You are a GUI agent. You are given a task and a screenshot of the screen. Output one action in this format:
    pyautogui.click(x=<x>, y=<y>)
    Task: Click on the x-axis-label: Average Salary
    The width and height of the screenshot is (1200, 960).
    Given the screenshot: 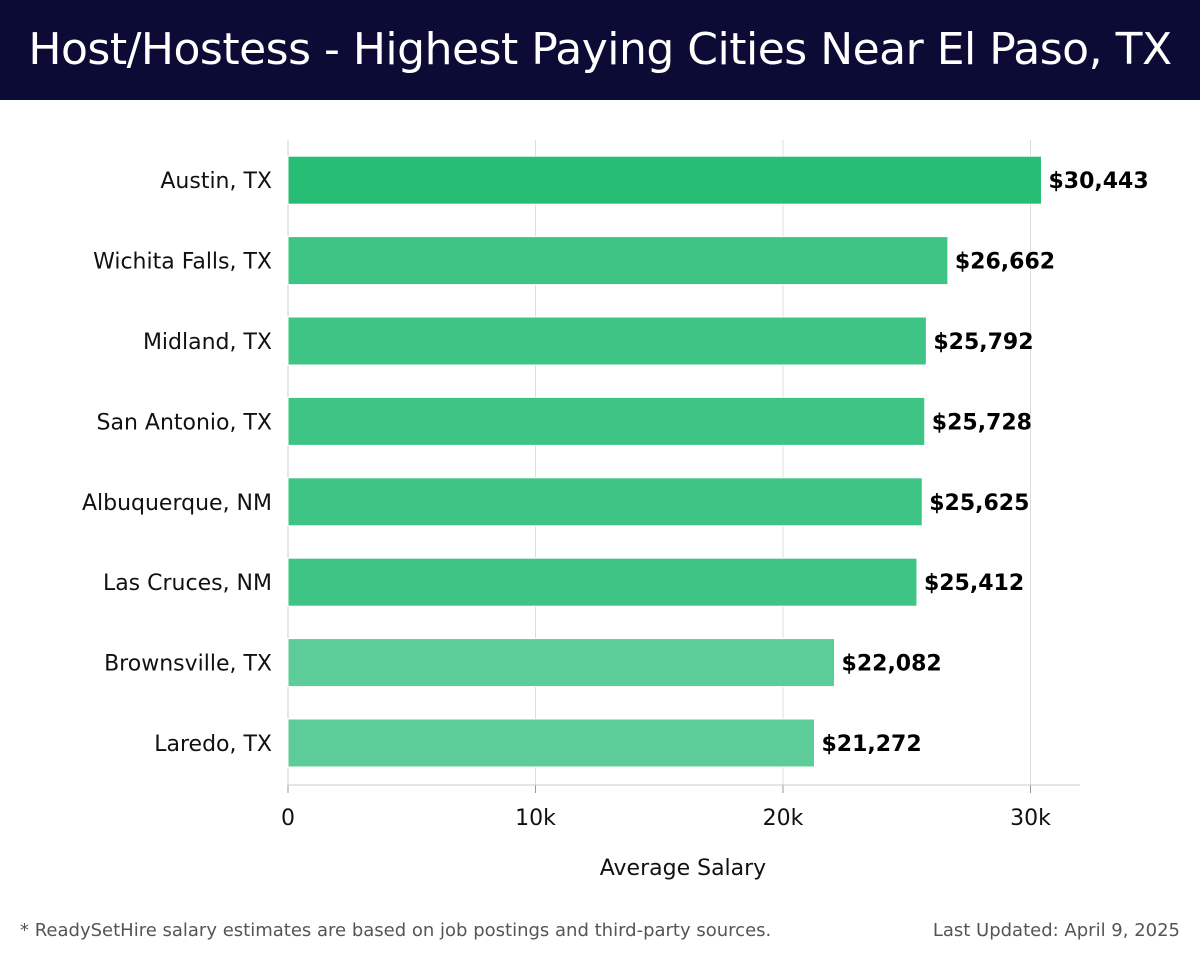 What is the action you would take?
    pyautogui.click(x=683, y=868)
    